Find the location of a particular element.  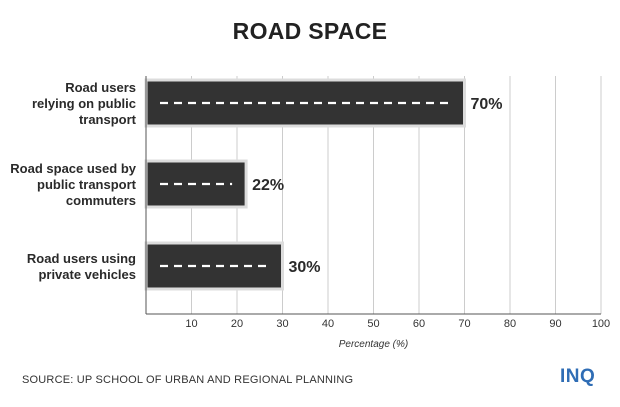

category-label: Road users relying on public transport is located at coordinates (84, 103).